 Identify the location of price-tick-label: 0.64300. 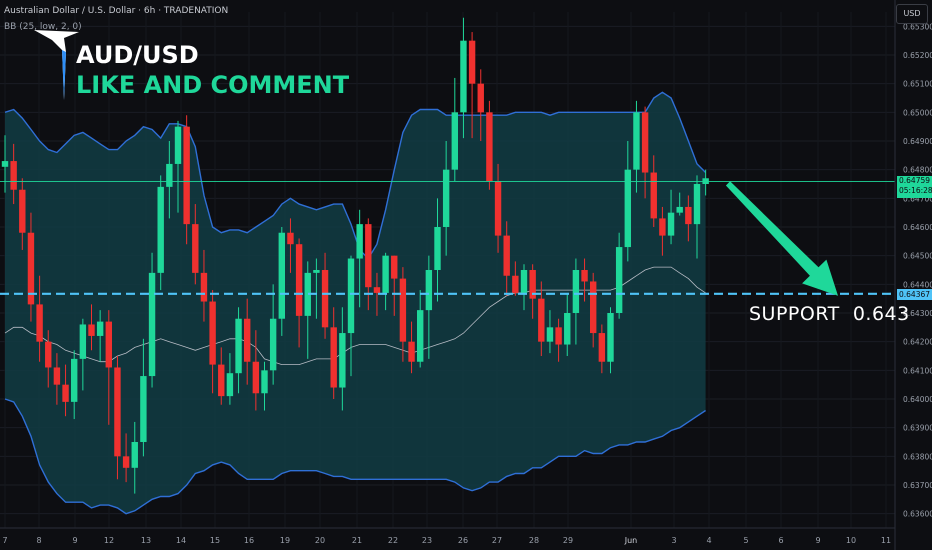
(917, 313).